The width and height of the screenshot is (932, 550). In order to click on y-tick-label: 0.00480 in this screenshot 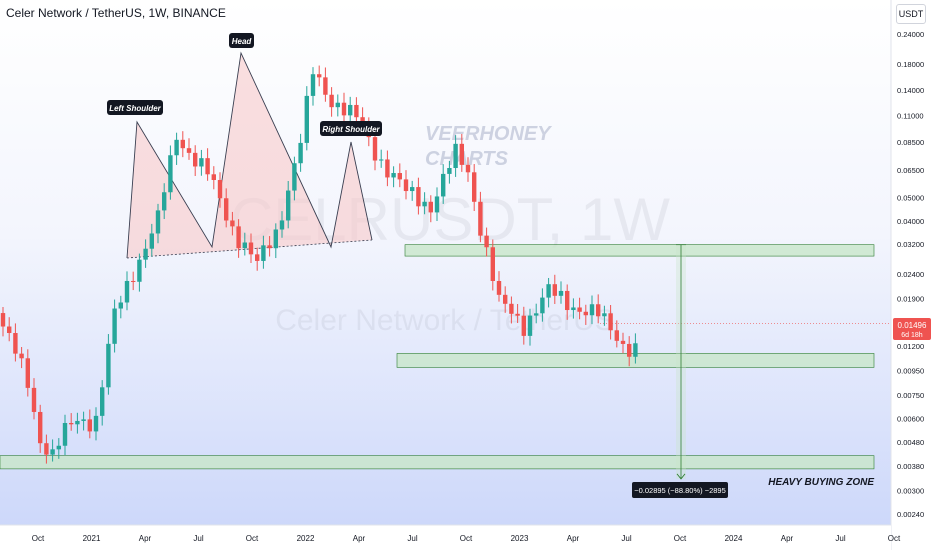, I will do `click(910, 442)`.